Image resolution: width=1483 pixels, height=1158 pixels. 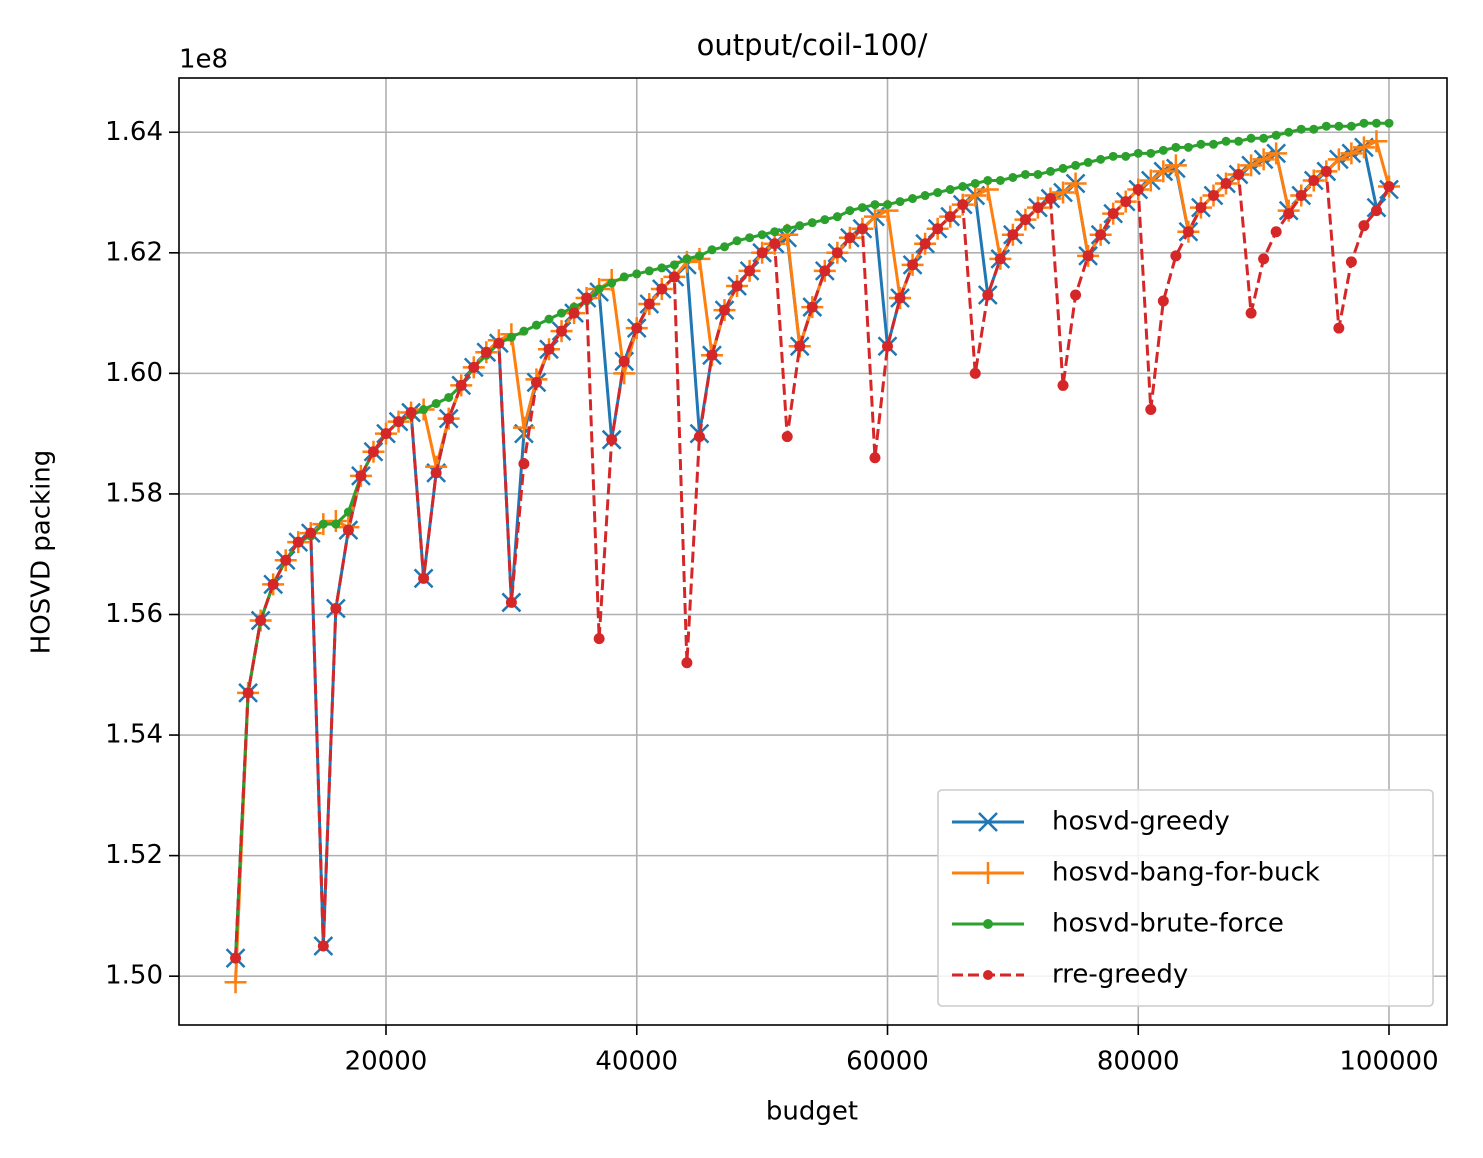 I want to click on y-tick-label: 1.62, so click(x=134, y=252).